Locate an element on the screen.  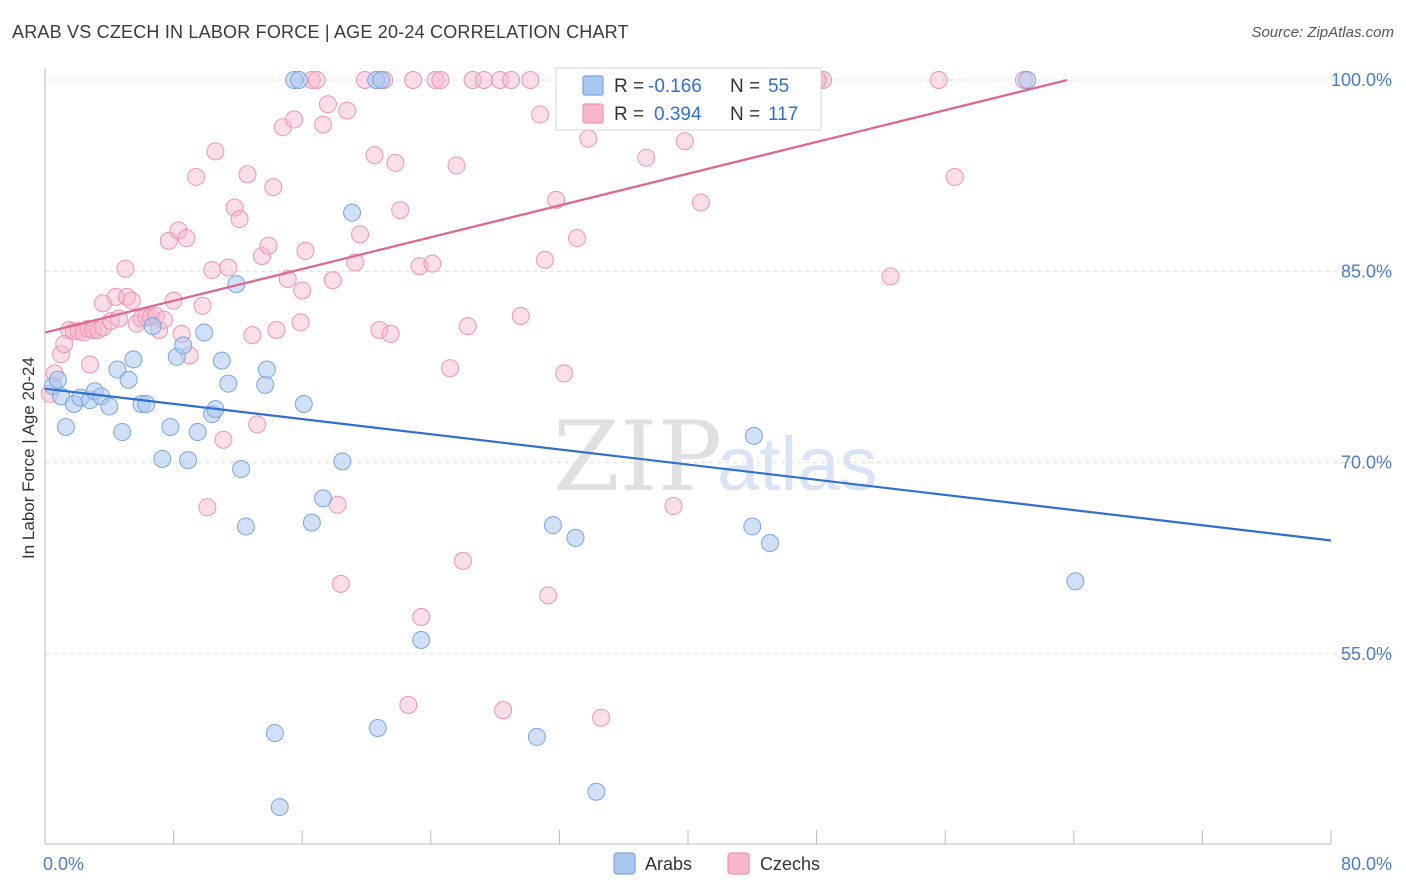
legend-arabs-swatch is located at coordinates (624, 863).